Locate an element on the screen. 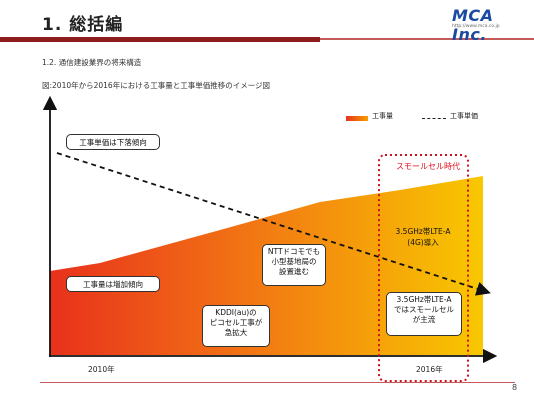  footer-rule is located at coordinates (277, 382).